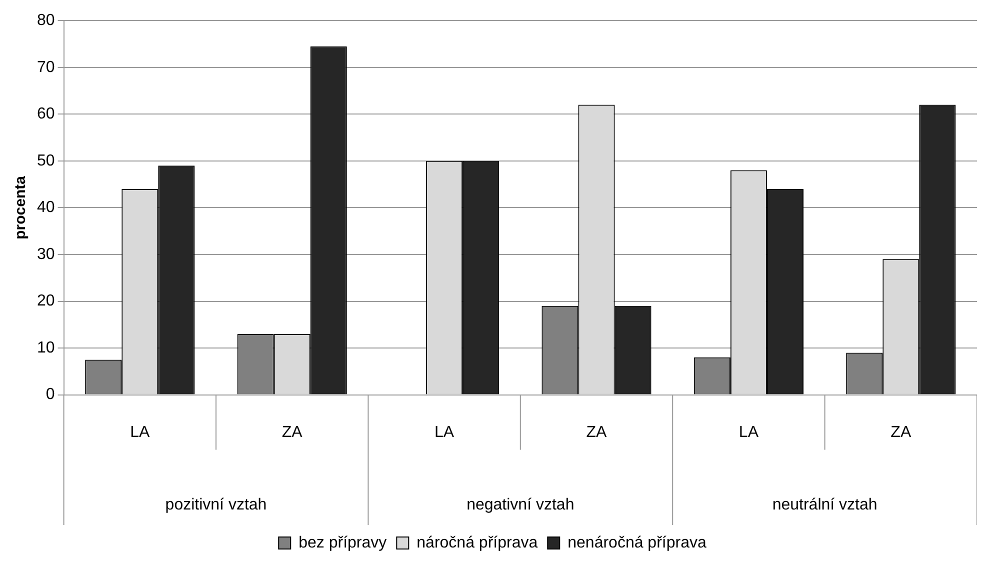 Image resolution: width=985 pixels, height=569 pixels. I want to click on y-tick-label: 30, so click(46, 254).